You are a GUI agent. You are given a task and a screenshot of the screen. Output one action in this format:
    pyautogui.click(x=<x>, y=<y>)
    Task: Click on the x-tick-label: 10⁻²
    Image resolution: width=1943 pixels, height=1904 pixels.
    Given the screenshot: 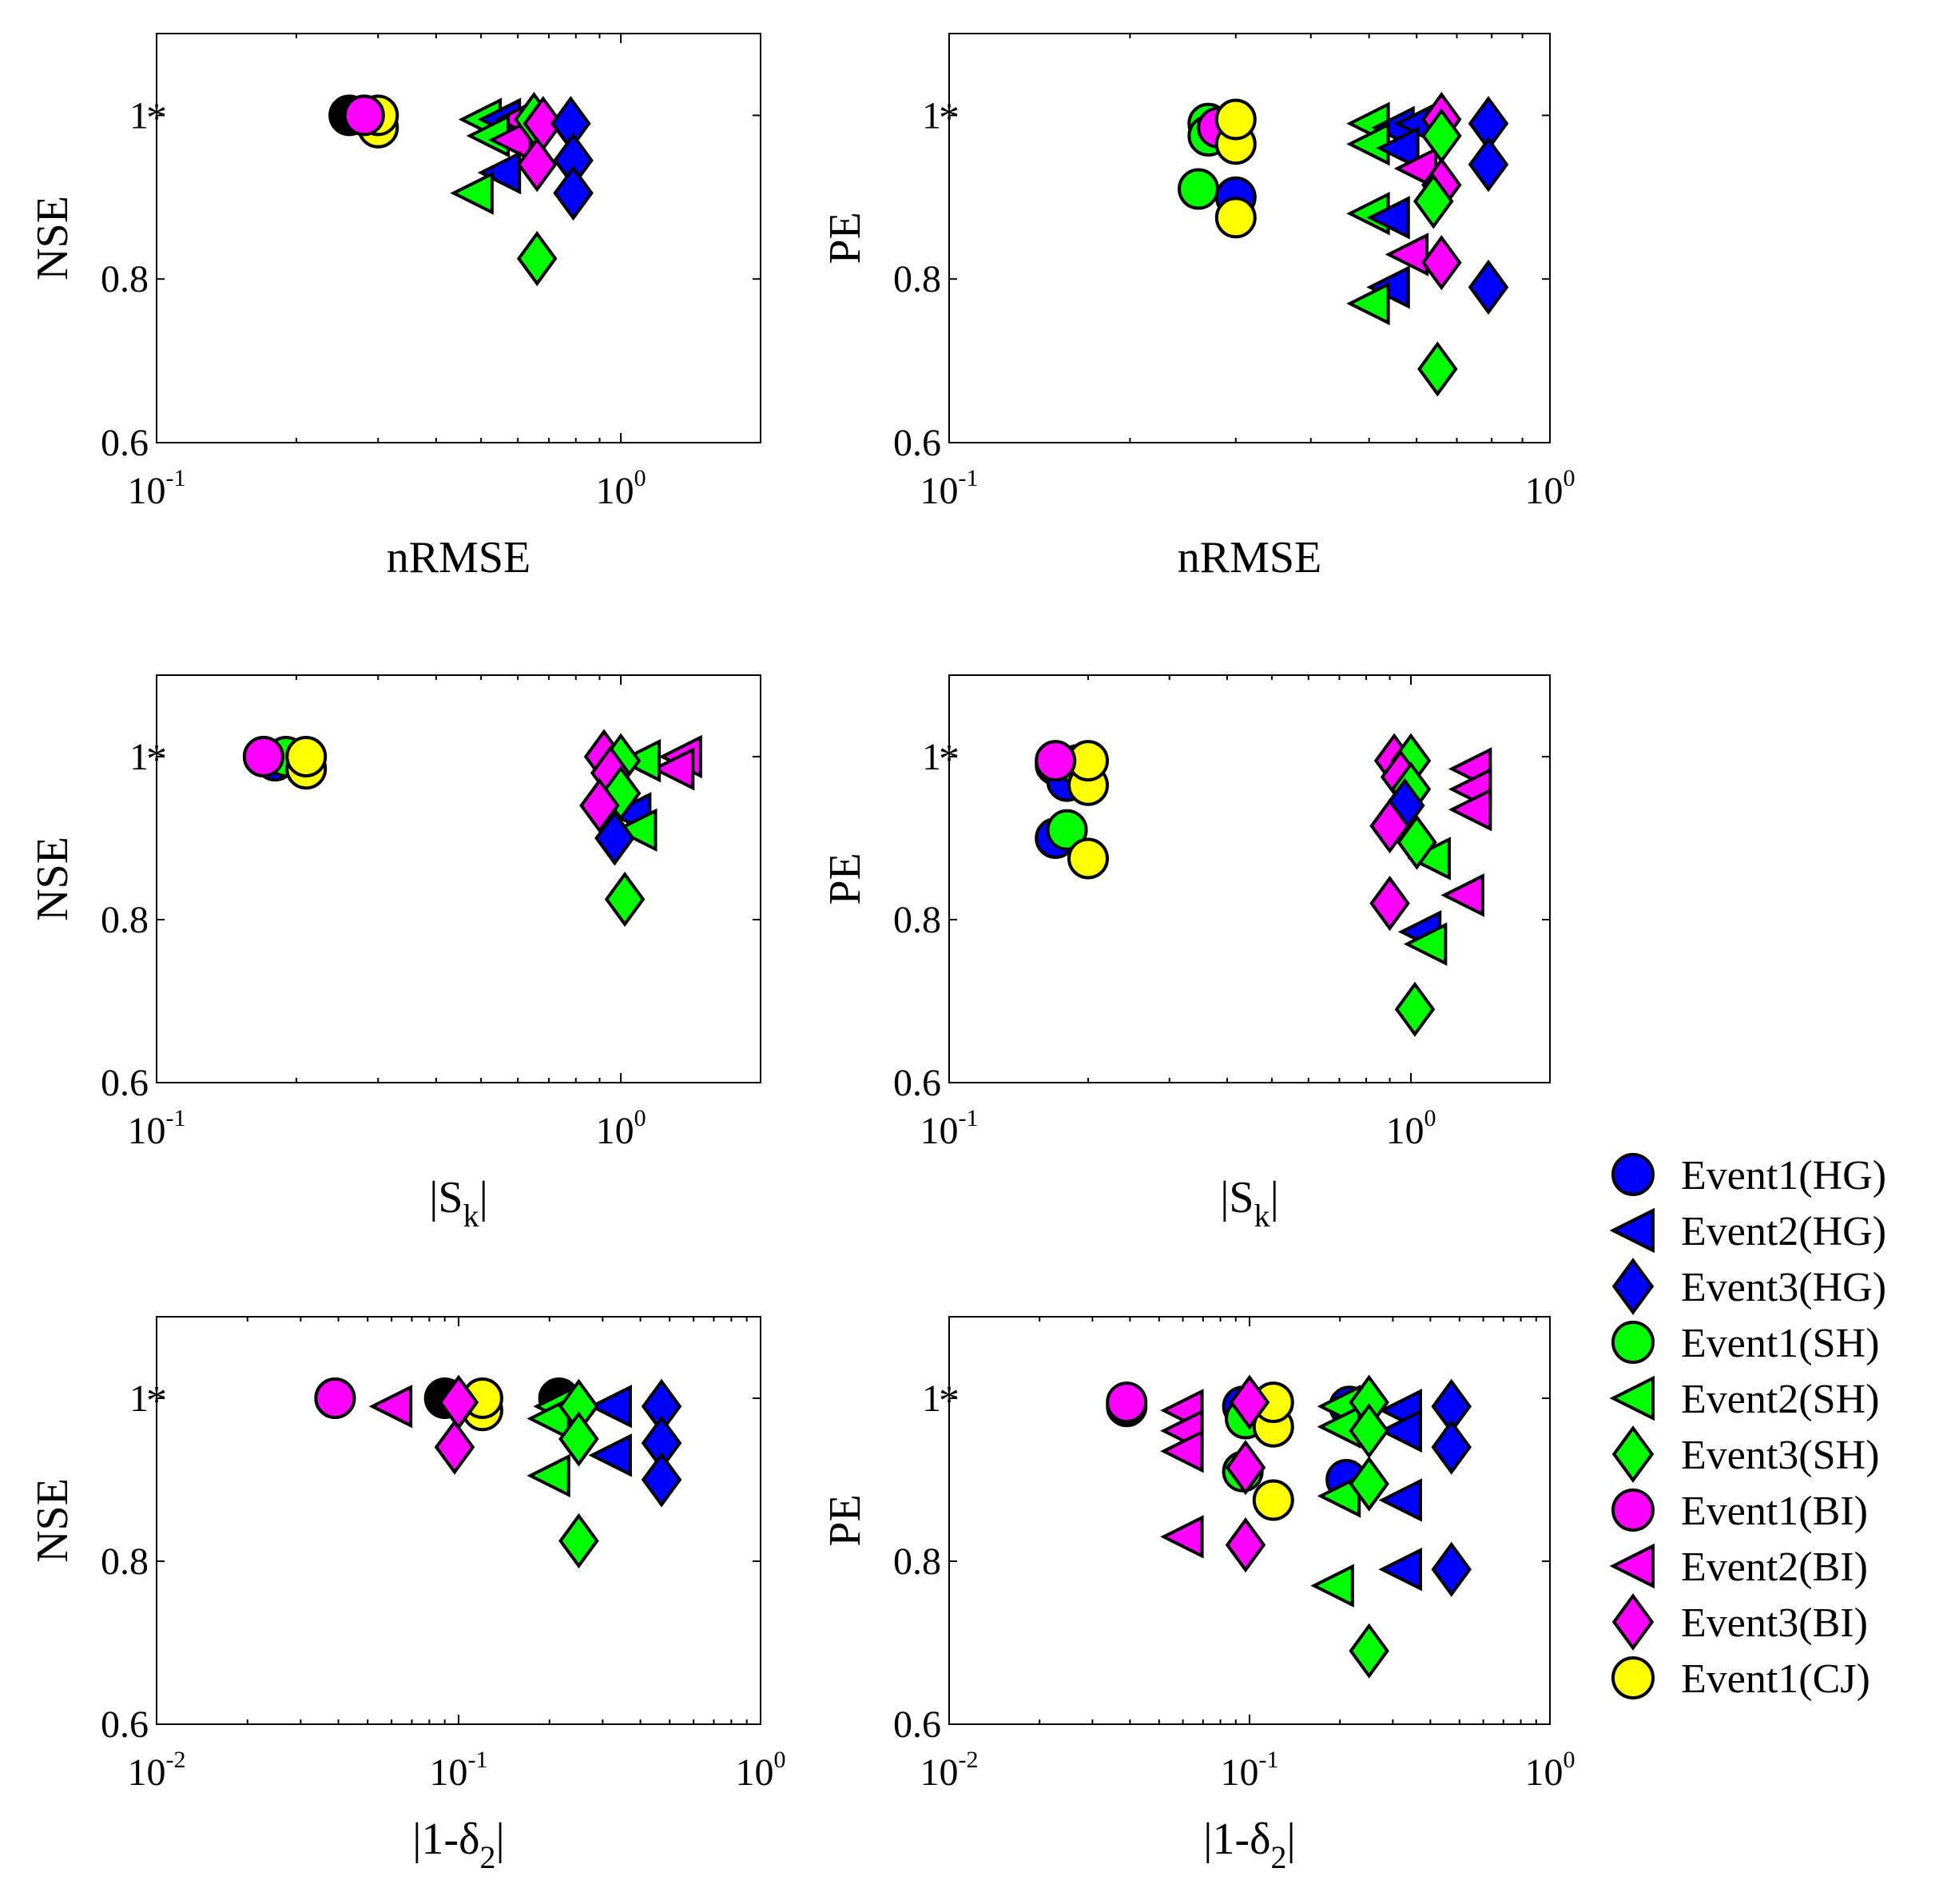 What is the action you would take?
    pyautogui.click(x=157, y=1770)
    